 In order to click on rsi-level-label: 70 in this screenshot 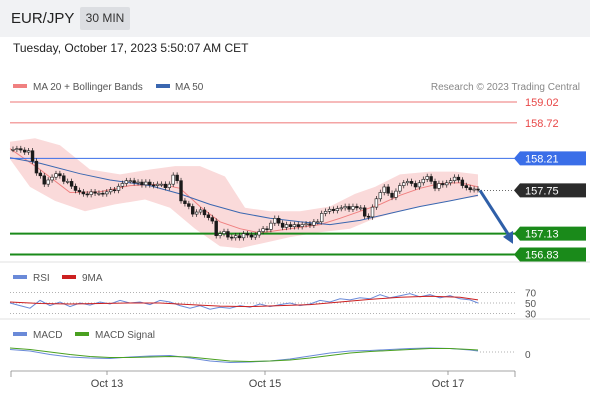, I will do `click(531, 294)`.